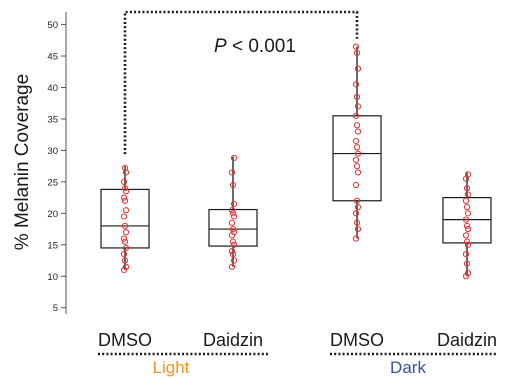 The height and width of the screenshot is (378, 529). What do you see at coordinates (55, 308) in the screenshot?
I see `y-tick-label-5: 5` at bounding box center [55, 308].